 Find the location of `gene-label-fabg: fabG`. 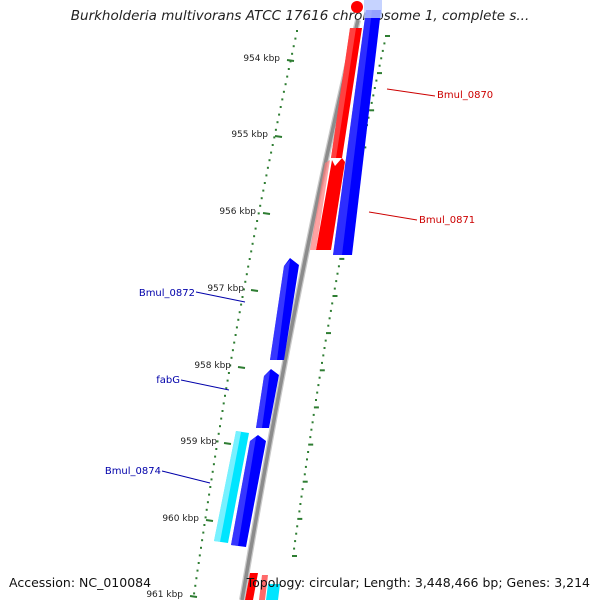

gene-label-fabg: fabG is located at coordinates (168, 380).